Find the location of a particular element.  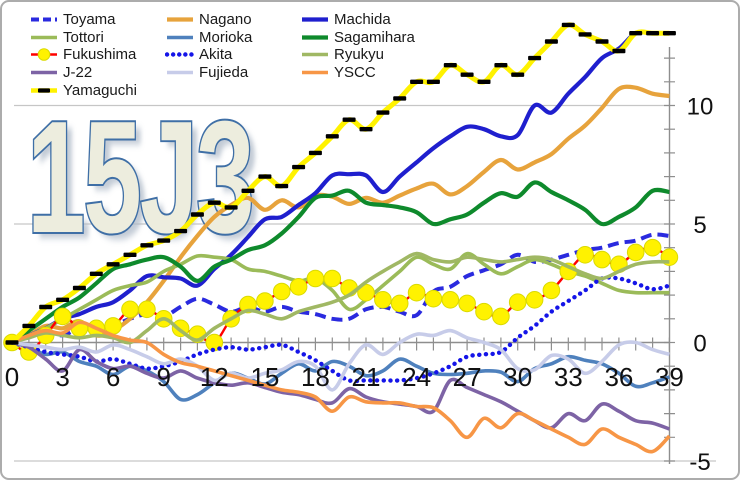

machida-legend-swatch-icon is located at coordinates (315, 19).